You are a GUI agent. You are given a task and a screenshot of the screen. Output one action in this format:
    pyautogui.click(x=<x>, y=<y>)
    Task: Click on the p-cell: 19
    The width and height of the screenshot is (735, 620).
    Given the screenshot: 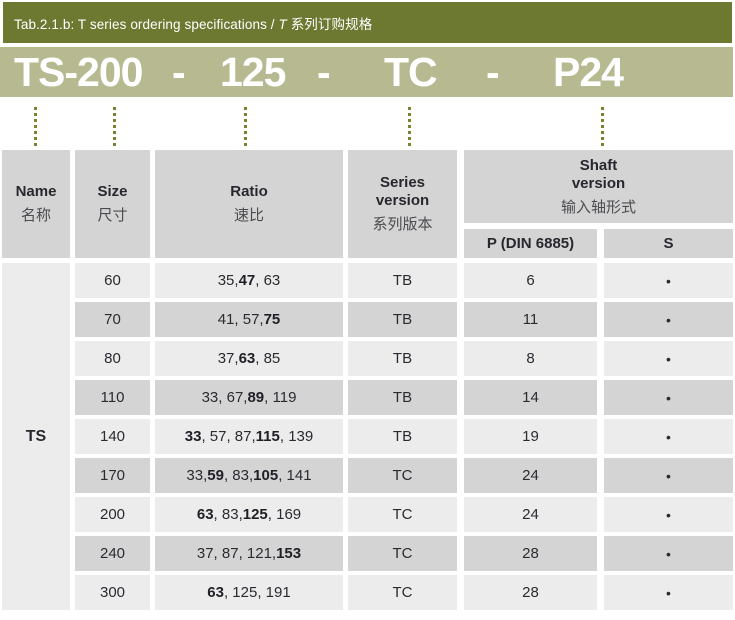 What is the action you would take?
    pyautogui.click(x=530, y=436)
    